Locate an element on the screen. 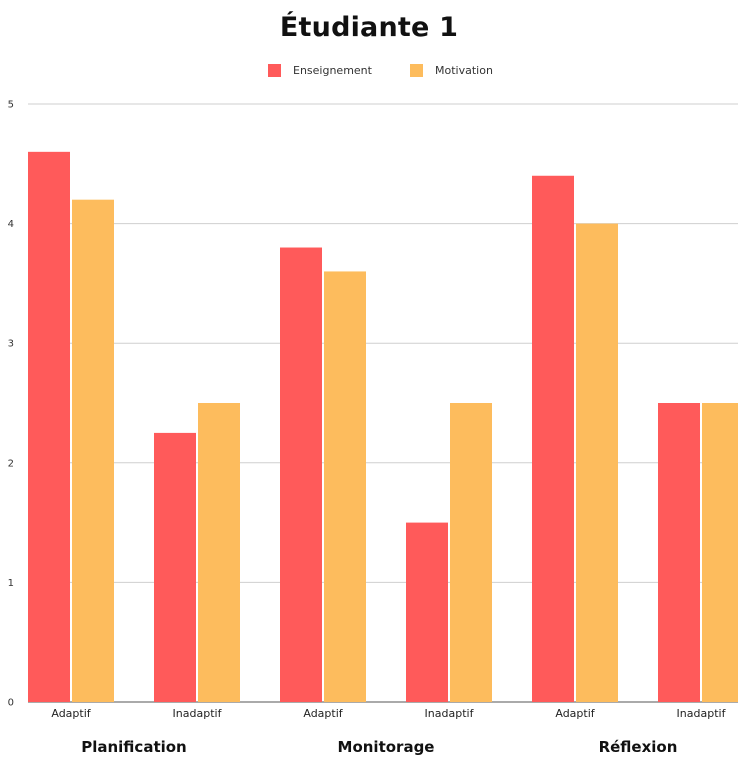  legend-label-enseignement: Enseignement is located at coordinates (332, 70).